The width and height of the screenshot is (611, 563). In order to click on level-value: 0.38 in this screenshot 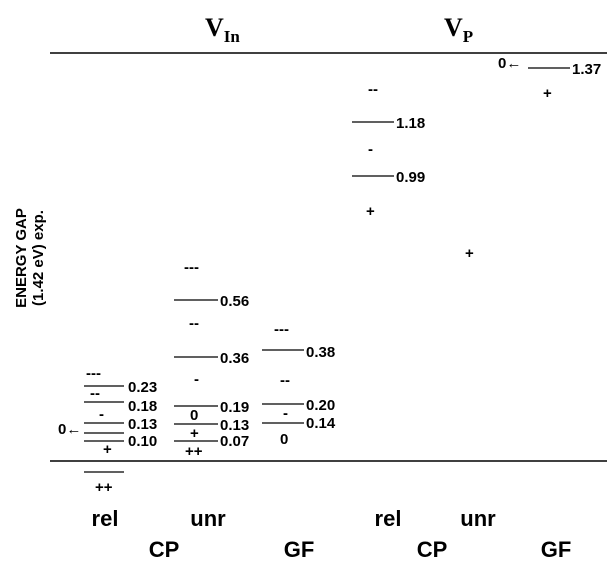, I will do `click(320, 352)`.